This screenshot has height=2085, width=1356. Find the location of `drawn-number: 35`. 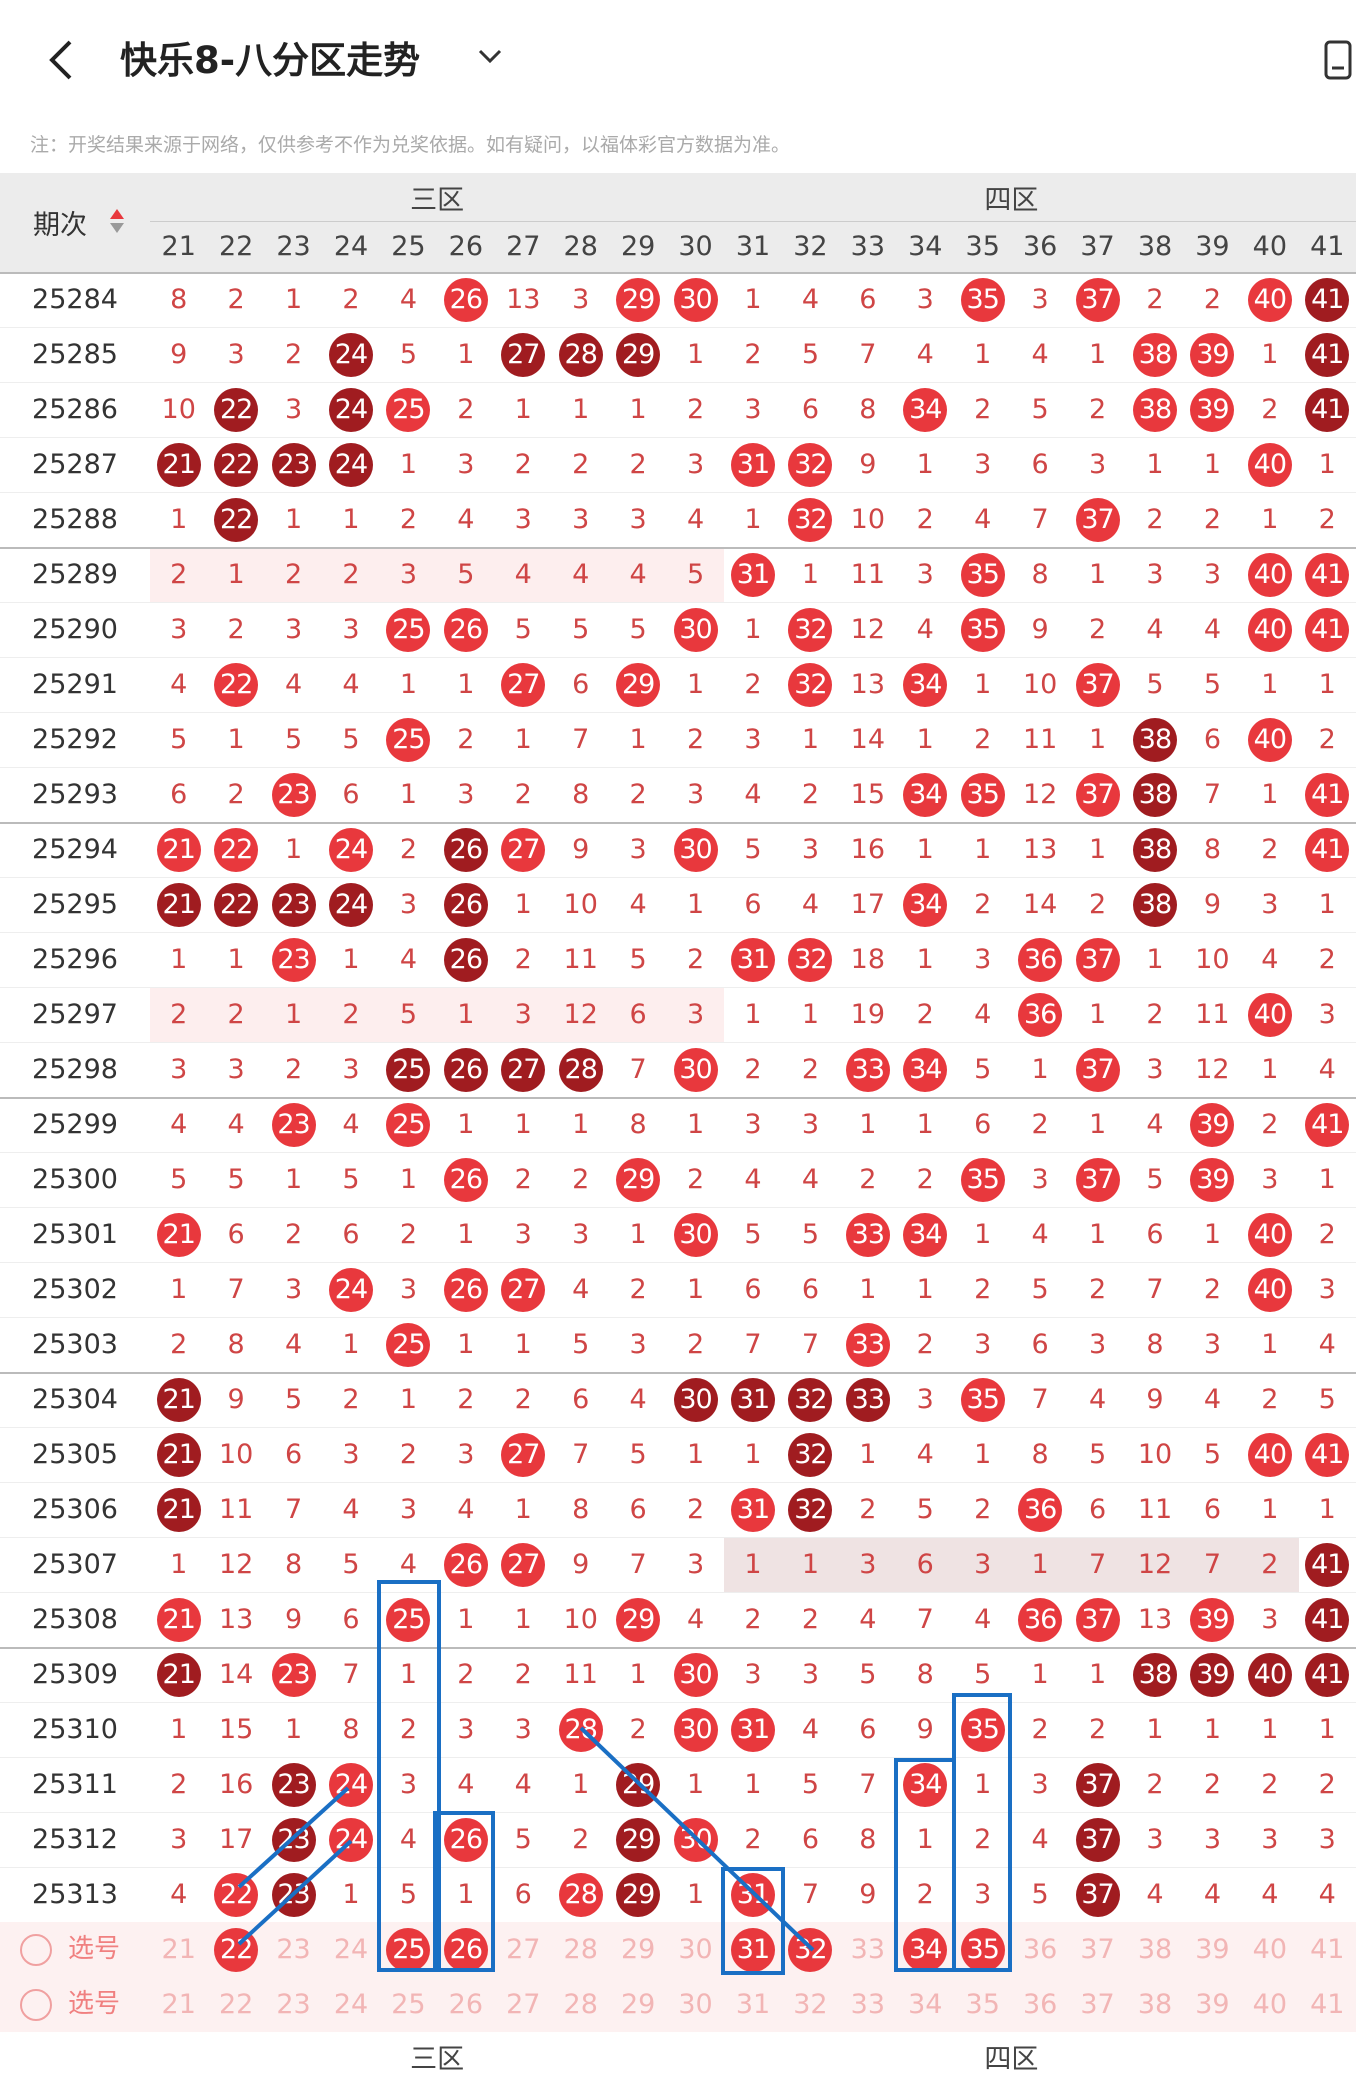

drawn-number: 35 is located at coordinates (982, 1729).